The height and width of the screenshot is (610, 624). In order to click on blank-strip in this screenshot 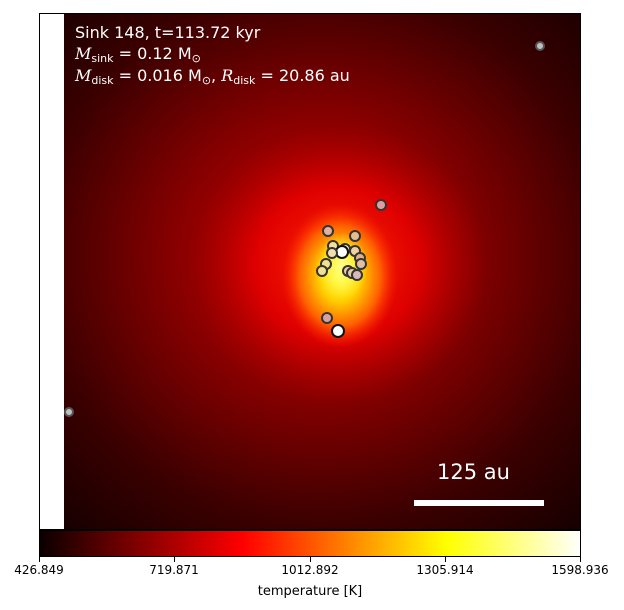, I will do `click(52, 271)`.